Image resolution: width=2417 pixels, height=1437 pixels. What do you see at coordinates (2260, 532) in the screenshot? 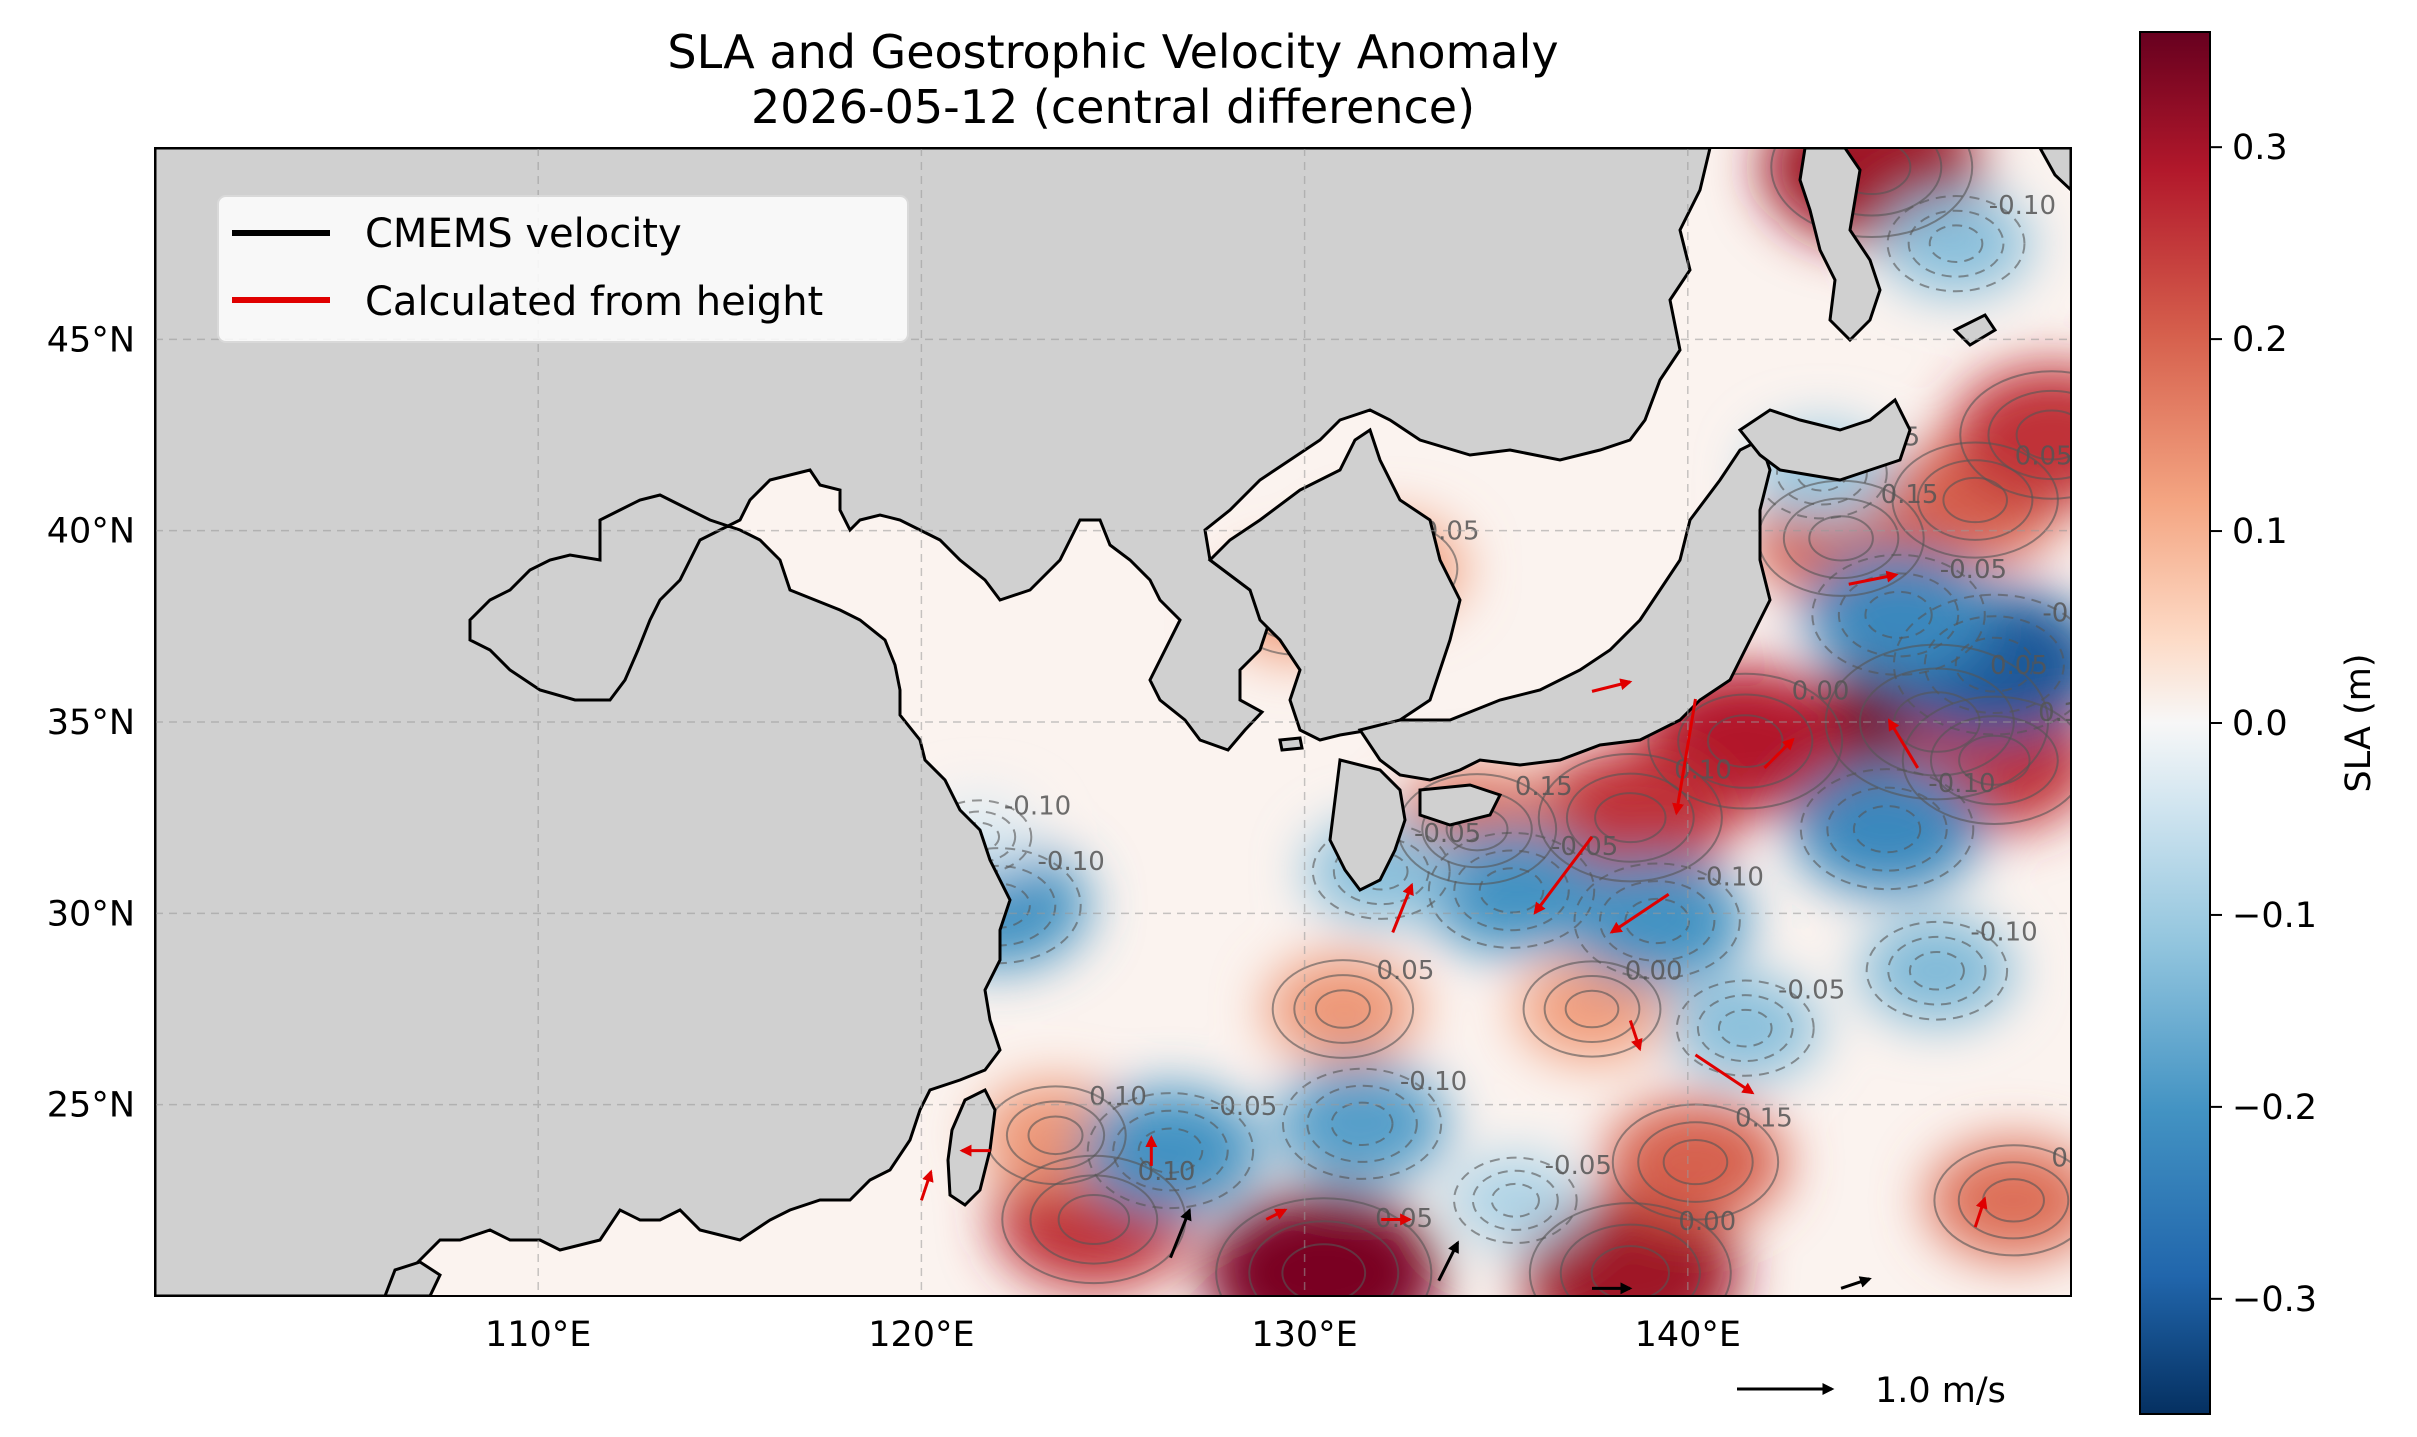
I see `colorbar-tick-label: 0.1` at bounding box center [2260, 532].